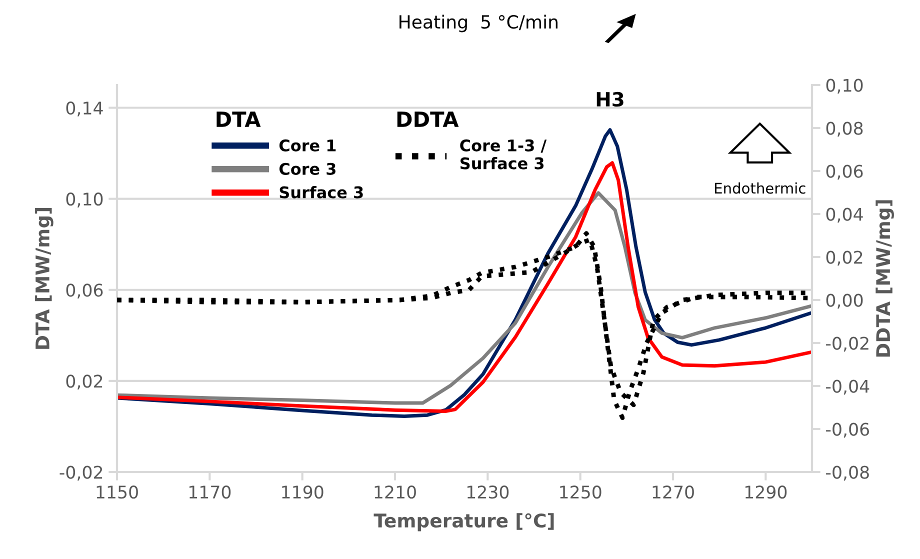 This screenshot has height=559, width=920. I want to click on y2-tick-label: -0,02, so click(847, 344).